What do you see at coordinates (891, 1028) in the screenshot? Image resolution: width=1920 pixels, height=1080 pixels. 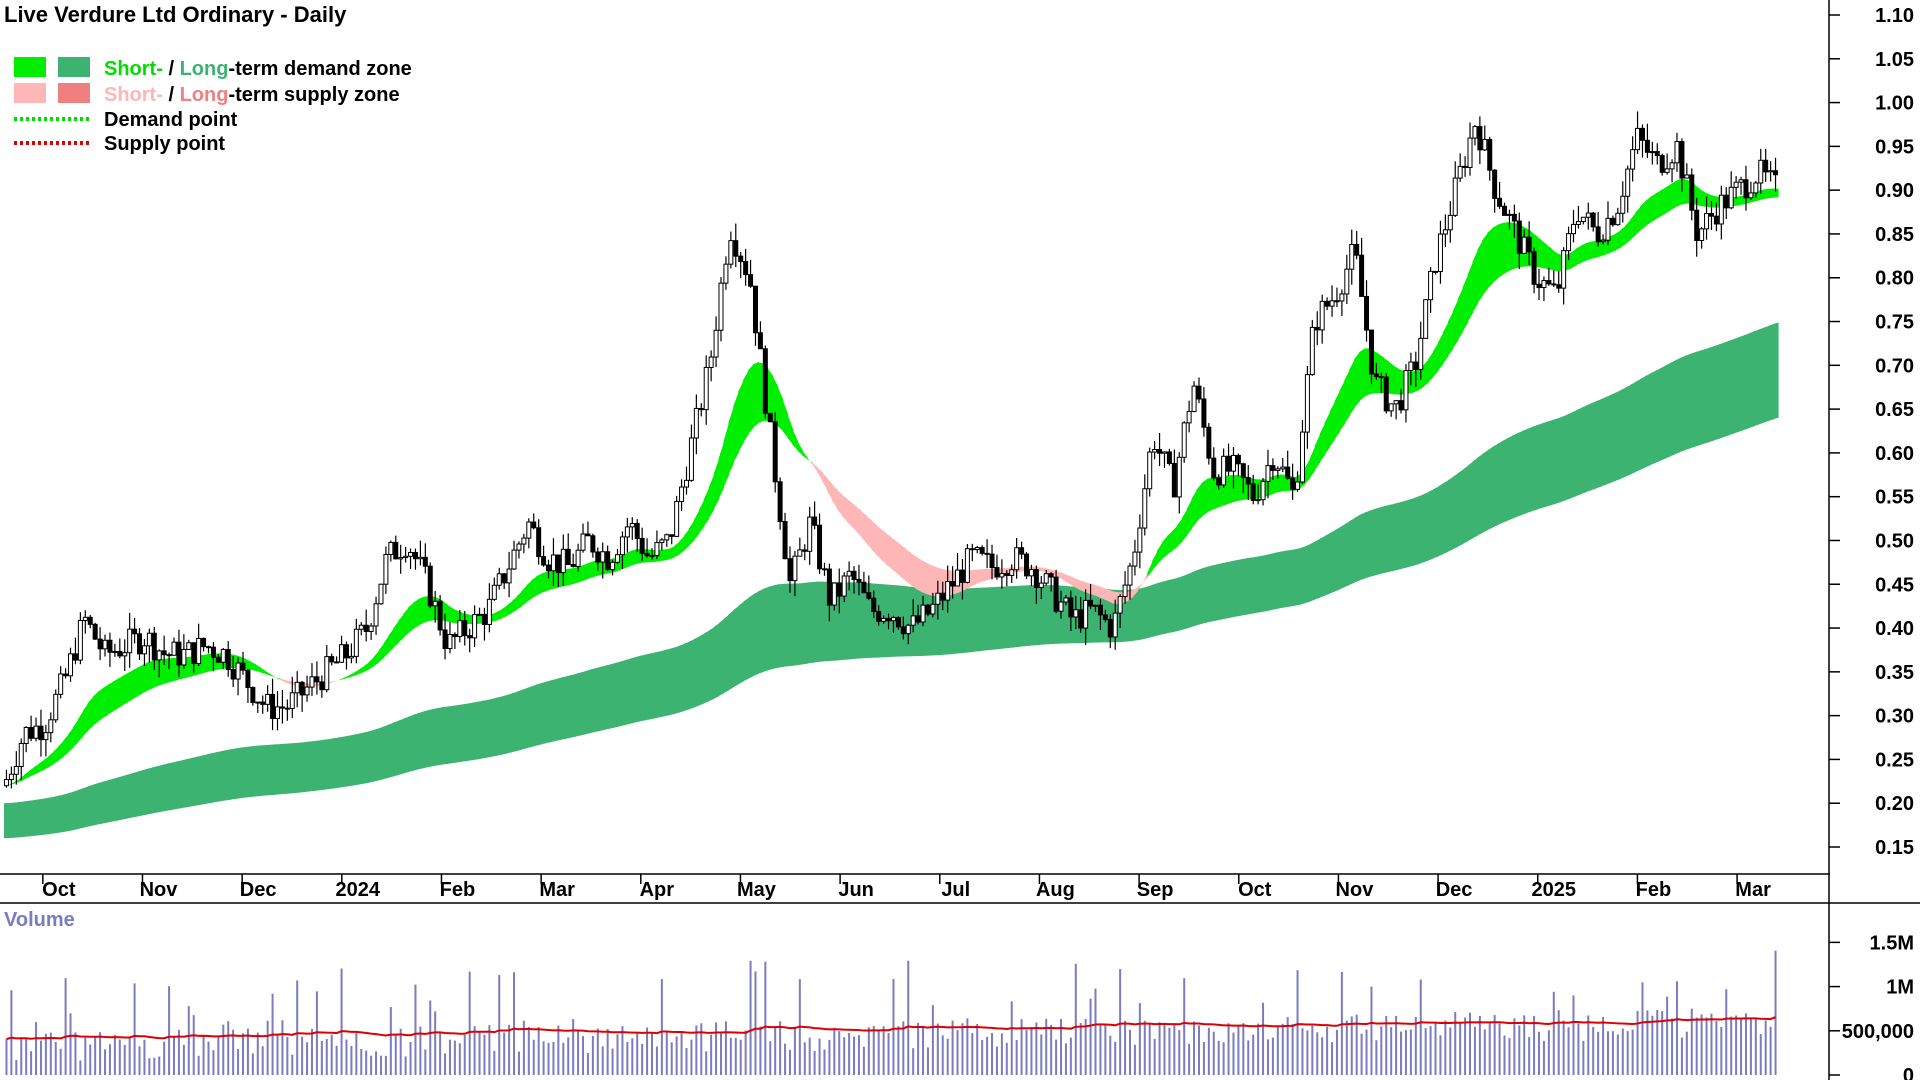 I see `volume-average-line` at bounding box center [891, 1028].